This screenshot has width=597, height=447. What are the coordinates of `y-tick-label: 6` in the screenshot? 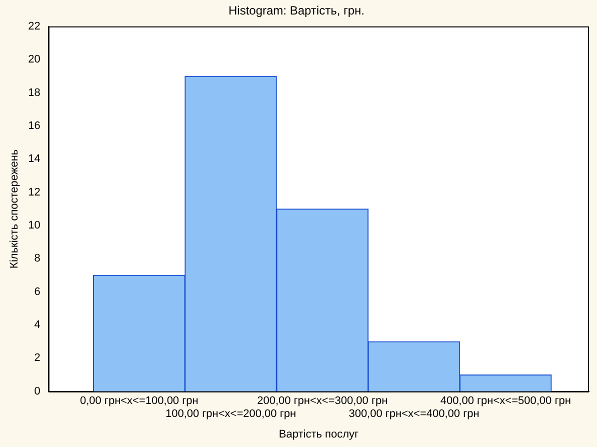 It's located at (37, 292).